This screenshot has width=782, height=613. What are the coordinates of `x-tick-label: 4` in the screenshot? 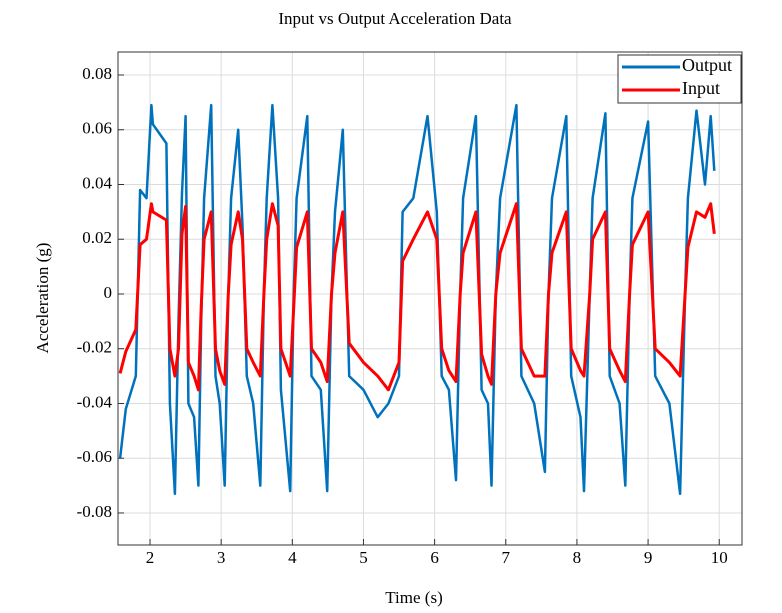 It's located at (292, 557).